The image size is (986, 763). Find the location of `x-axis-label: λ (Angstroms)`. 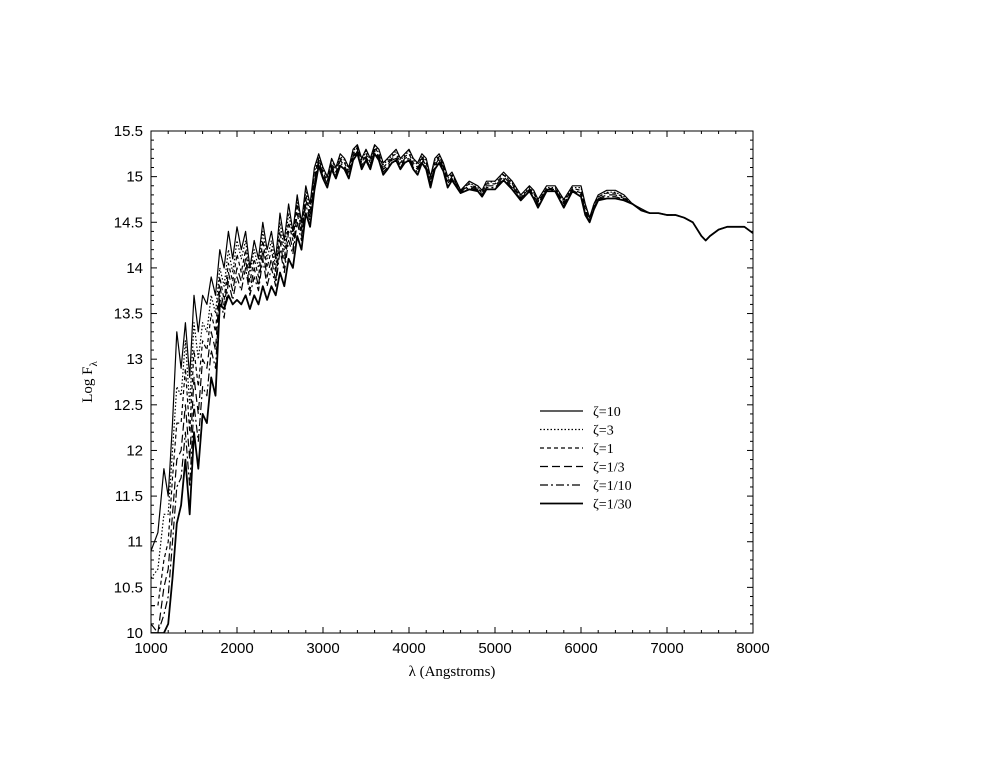

x-axis-label: λ (Angstroms) is located at coordinates (452, 672).